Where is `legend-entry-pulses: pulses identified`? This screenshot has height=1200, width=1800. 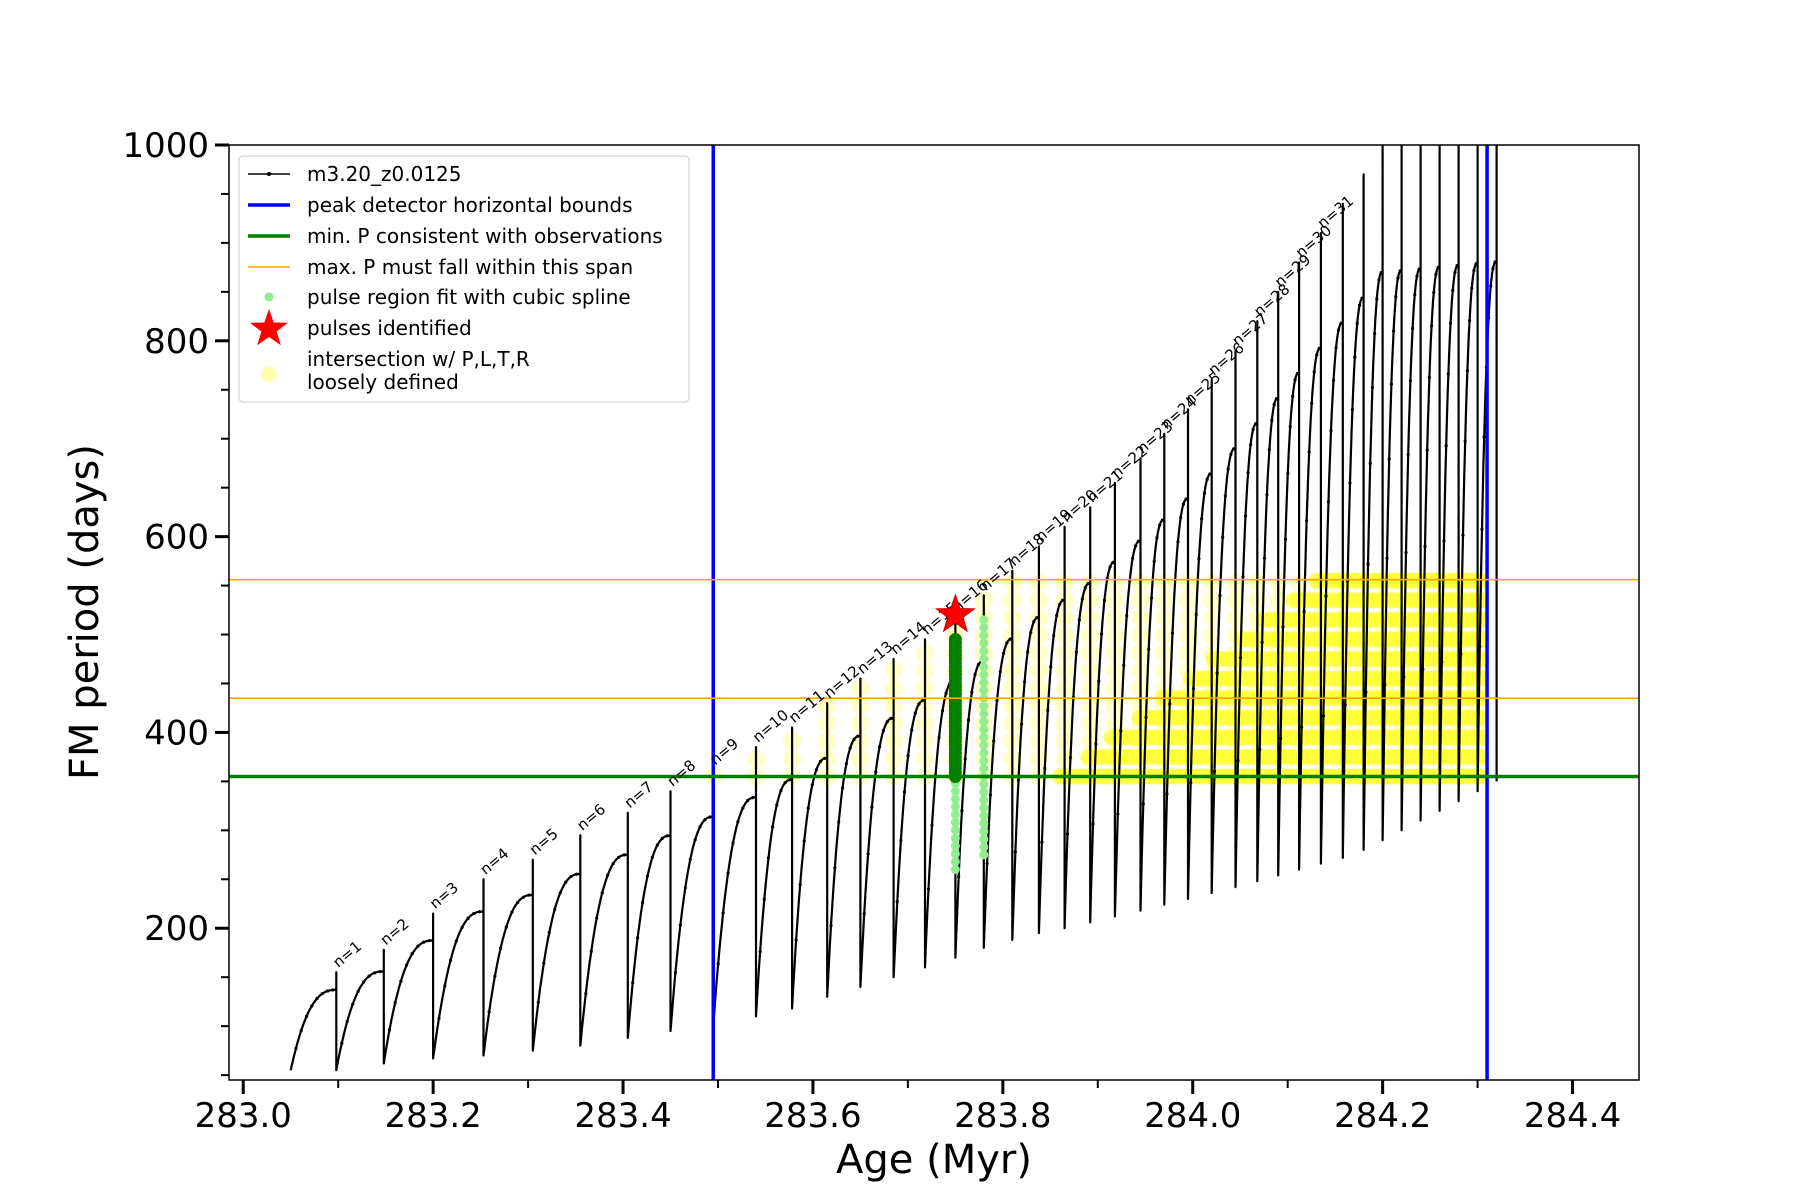
legend-entry-pulses: pulses identified is located at coordinates (361, 327).